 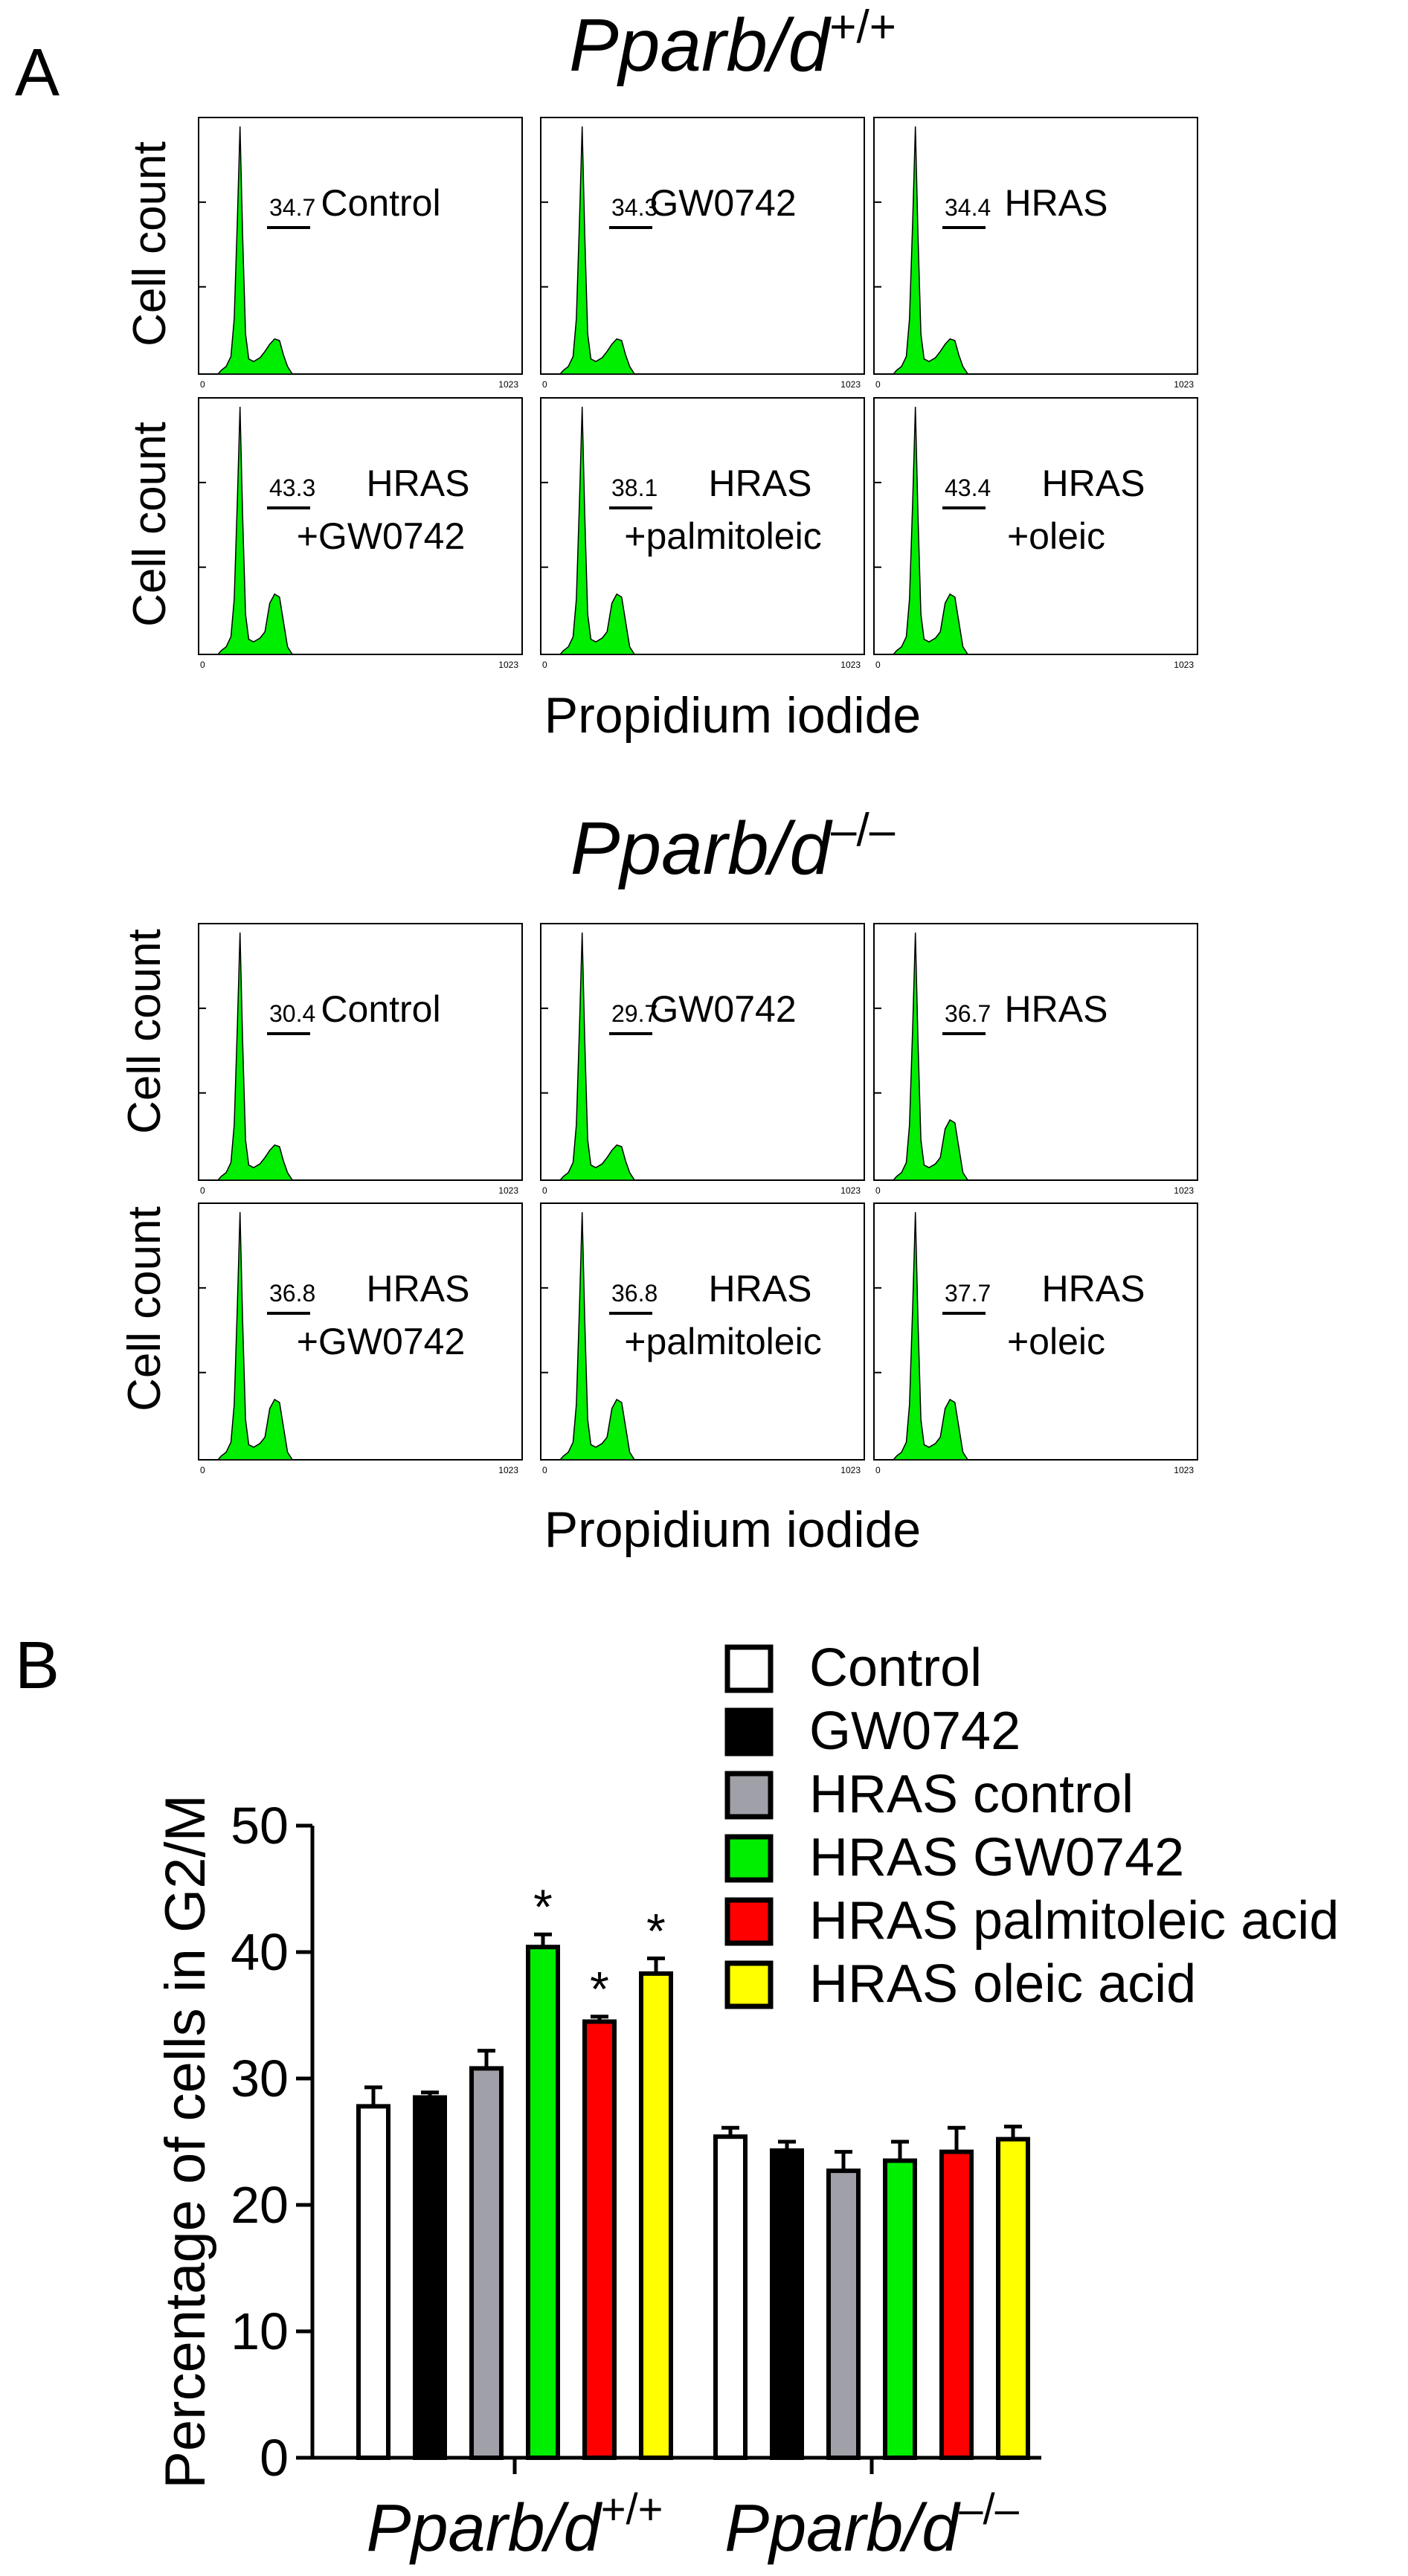 I want to click on legend-item: GW0742, so click(x=872, y=1731).